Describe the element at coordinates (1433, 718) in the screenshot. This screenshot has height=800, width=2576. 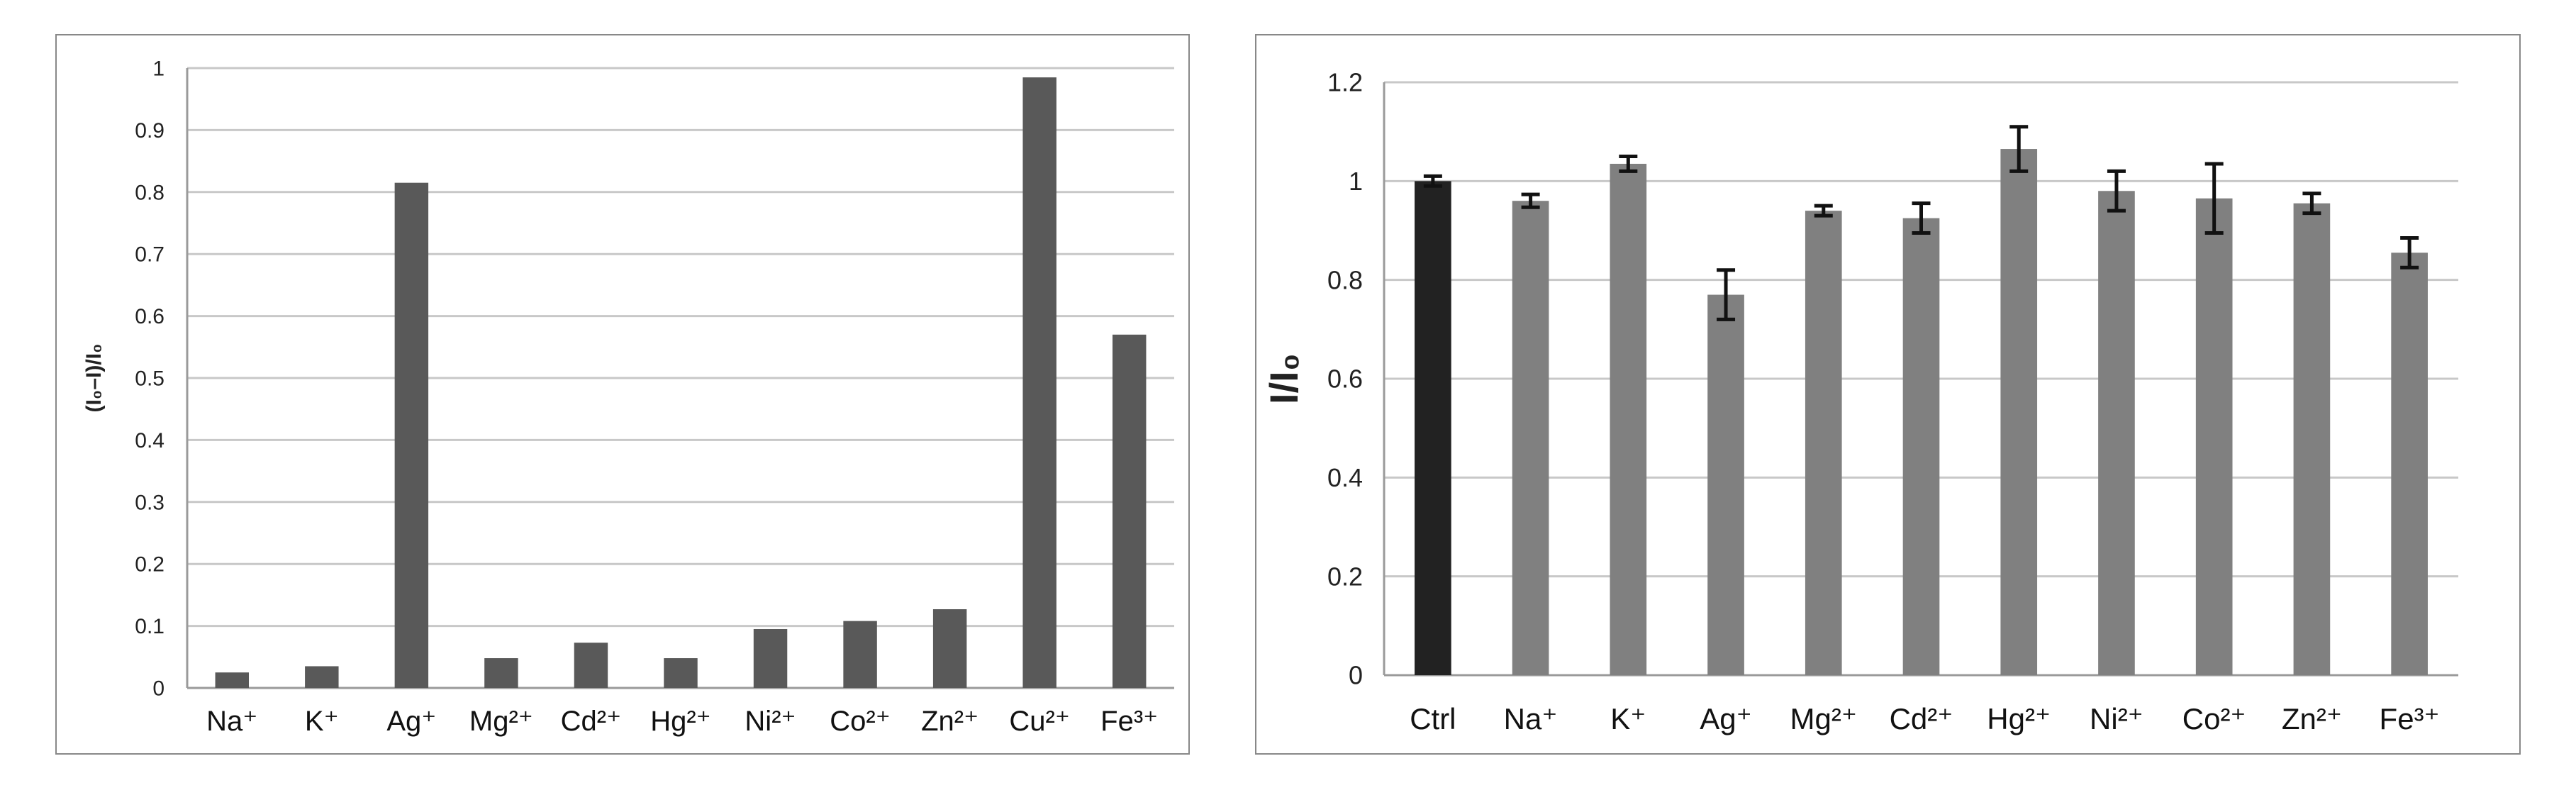
I see `x-category-label: Ctrl` at that location.